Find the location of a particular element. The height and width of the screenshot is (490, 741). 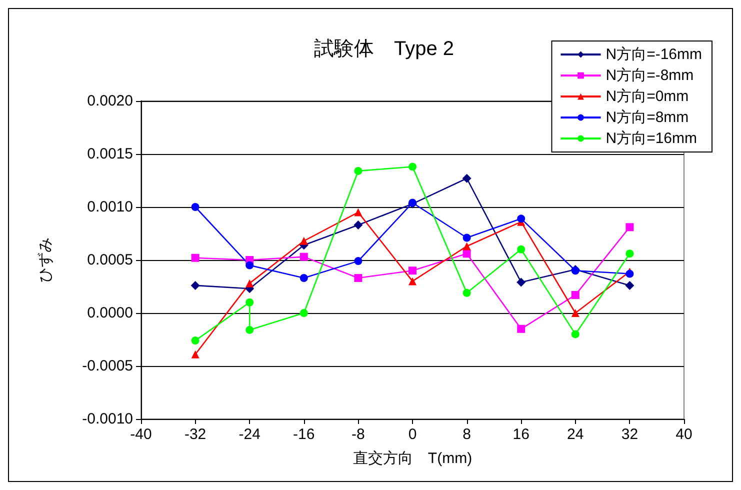

y-tick-label: 0.0010 is located at coordinates (110, 207).